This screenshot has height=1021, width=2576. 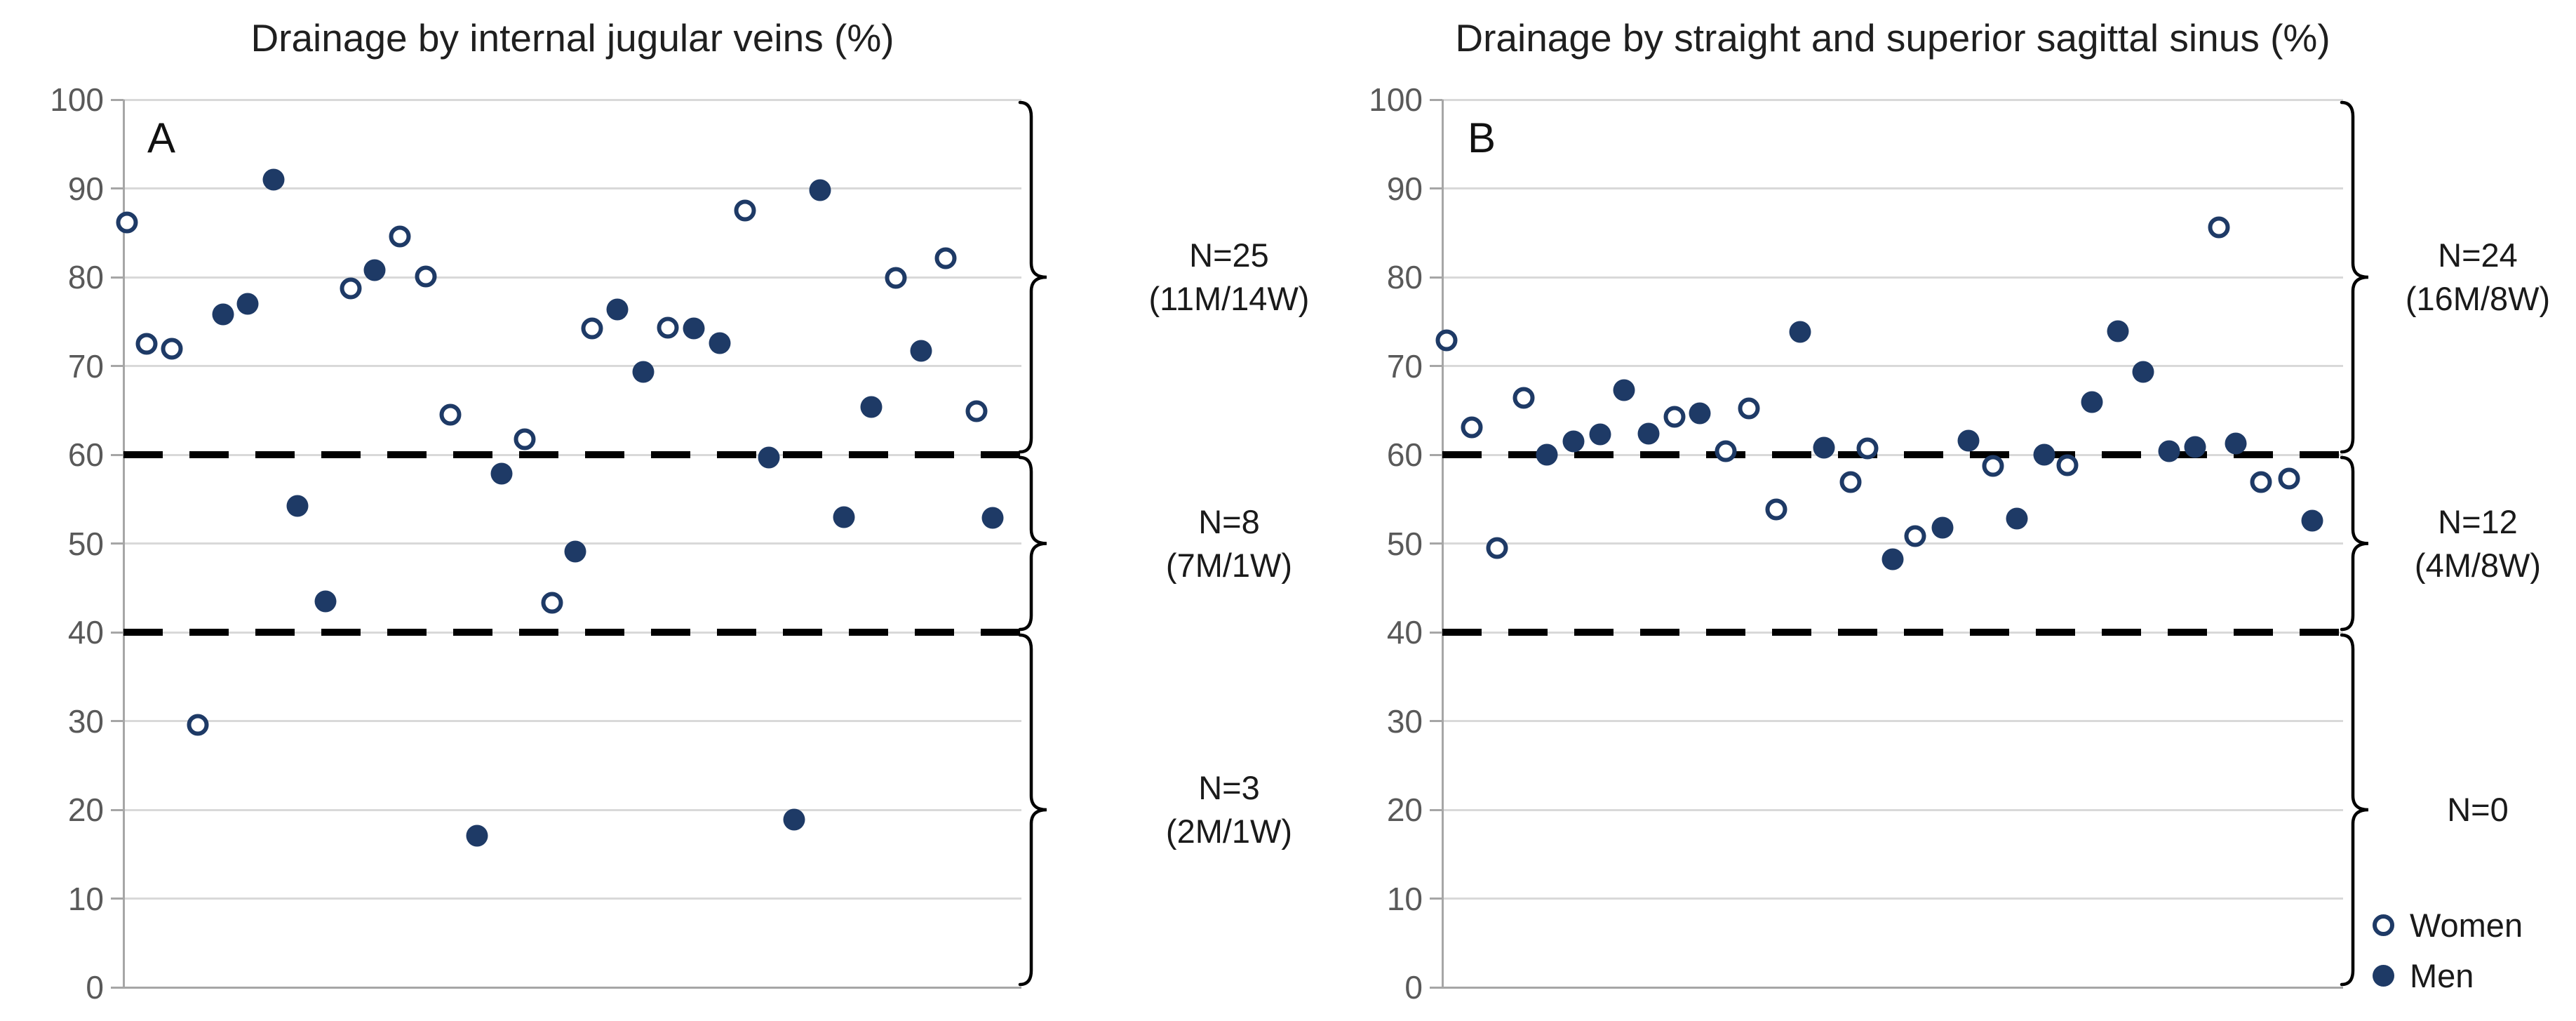 I want to click on panel-a-group-above-60: N=25 (11M/14W), so click(x=1229, y=277).